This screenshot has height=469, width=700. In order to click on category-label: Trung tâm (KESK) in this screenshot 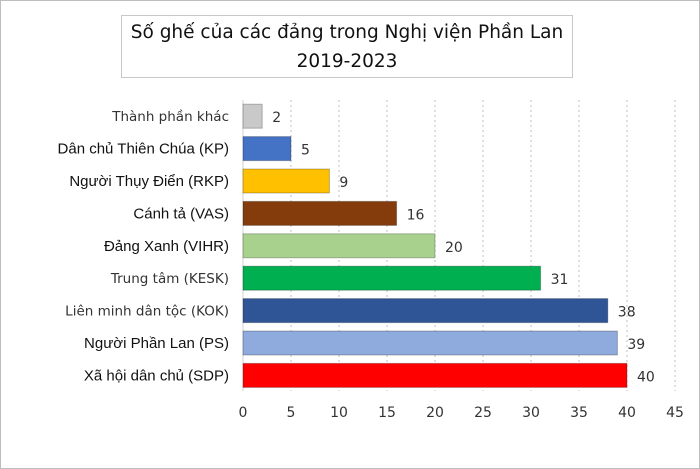, I will do `click(169, 279)`.